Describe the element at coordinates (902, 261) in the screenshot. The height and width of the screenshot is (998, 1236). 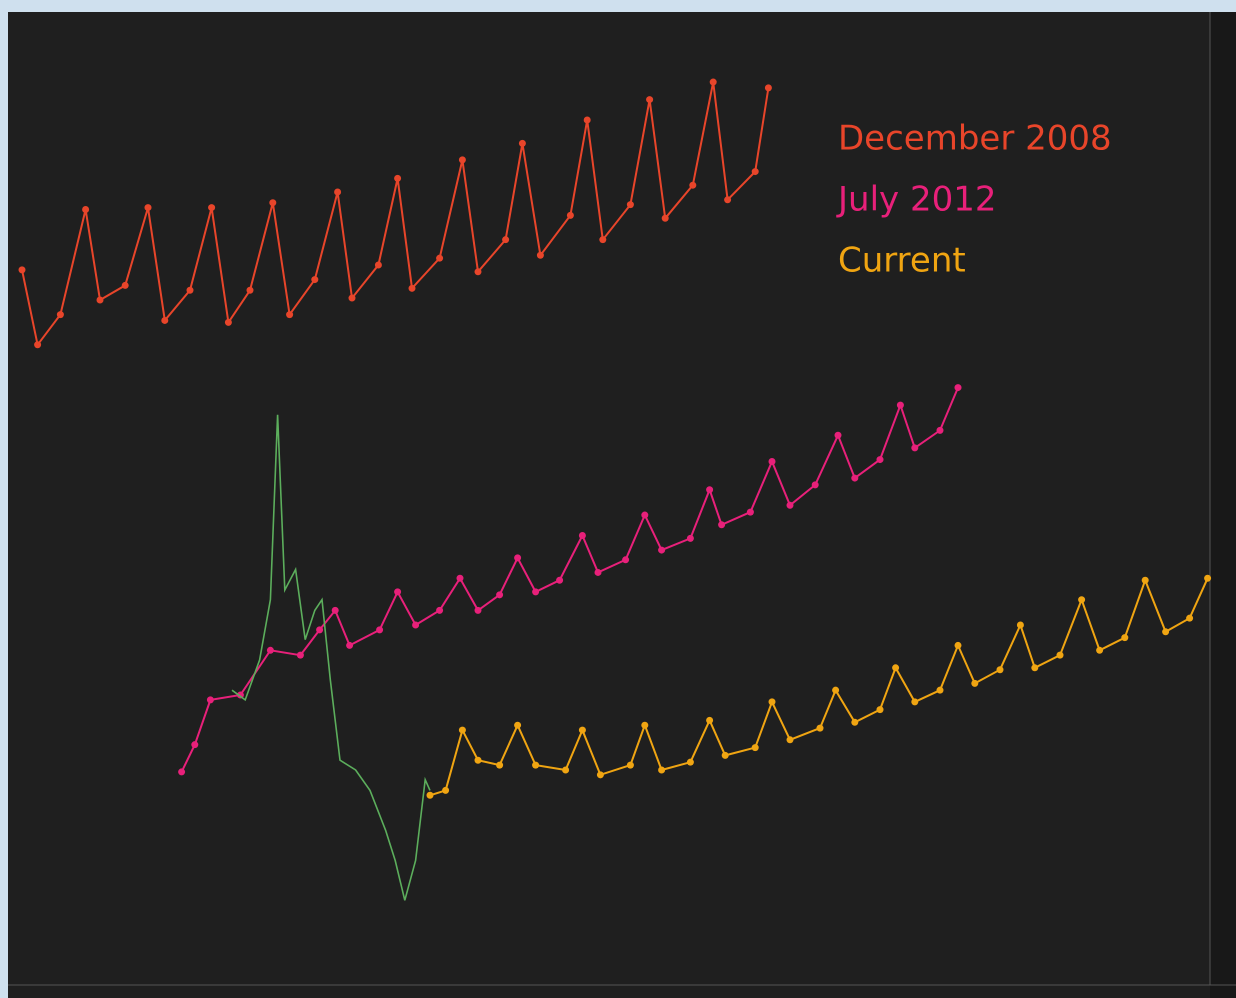
I see `legend-entry: Current` at that location.